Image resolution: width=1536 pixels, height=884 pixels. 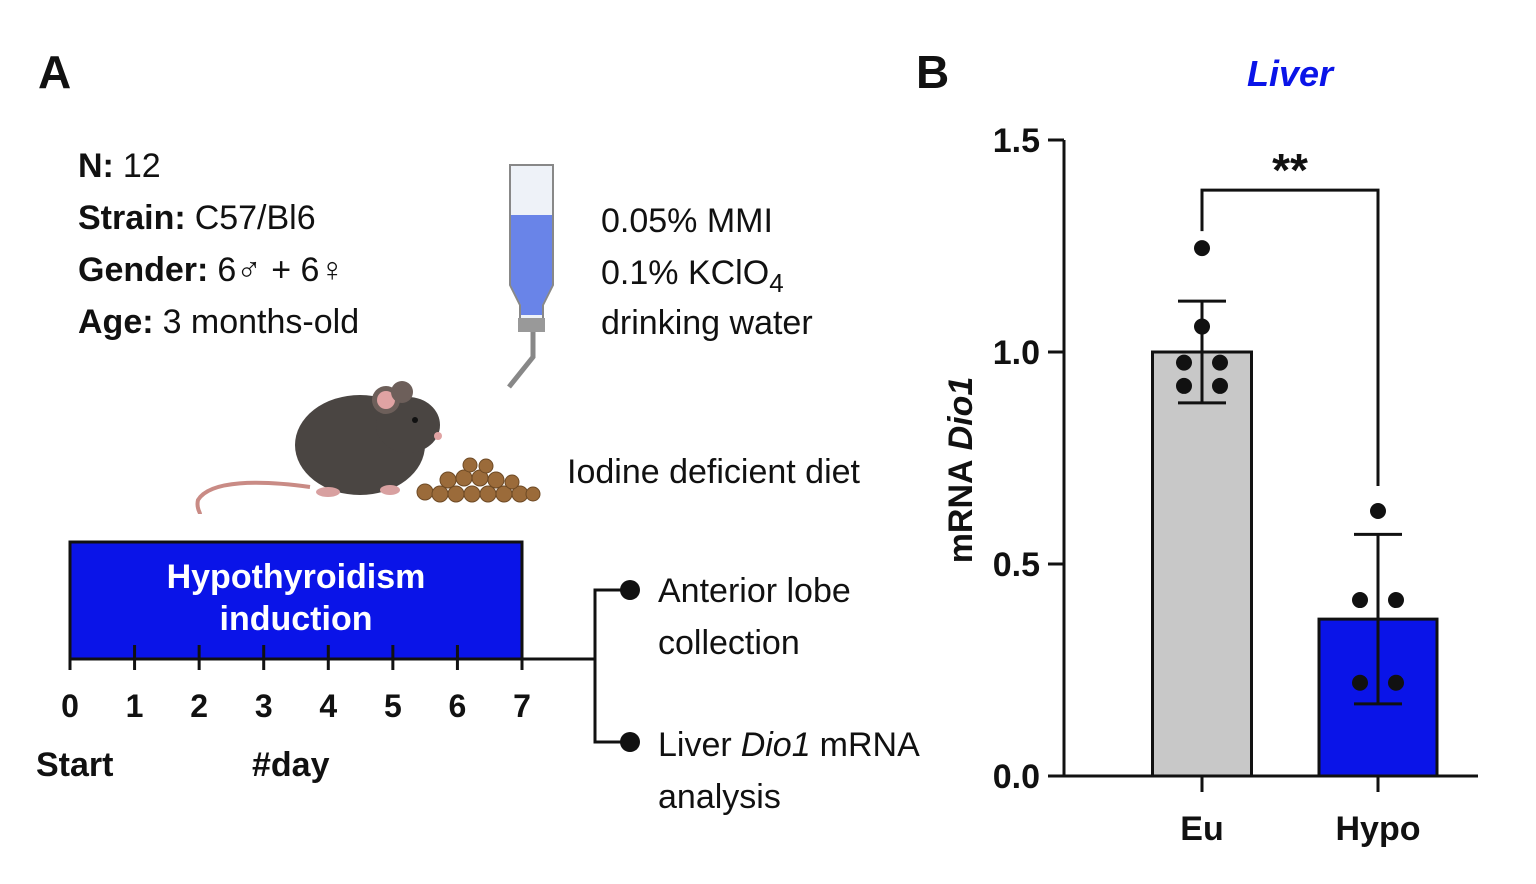 What do you see at coordinates (143, 270) in the screenshot?
I see `fact-key: Gender:` at bounding box center [143, 270].